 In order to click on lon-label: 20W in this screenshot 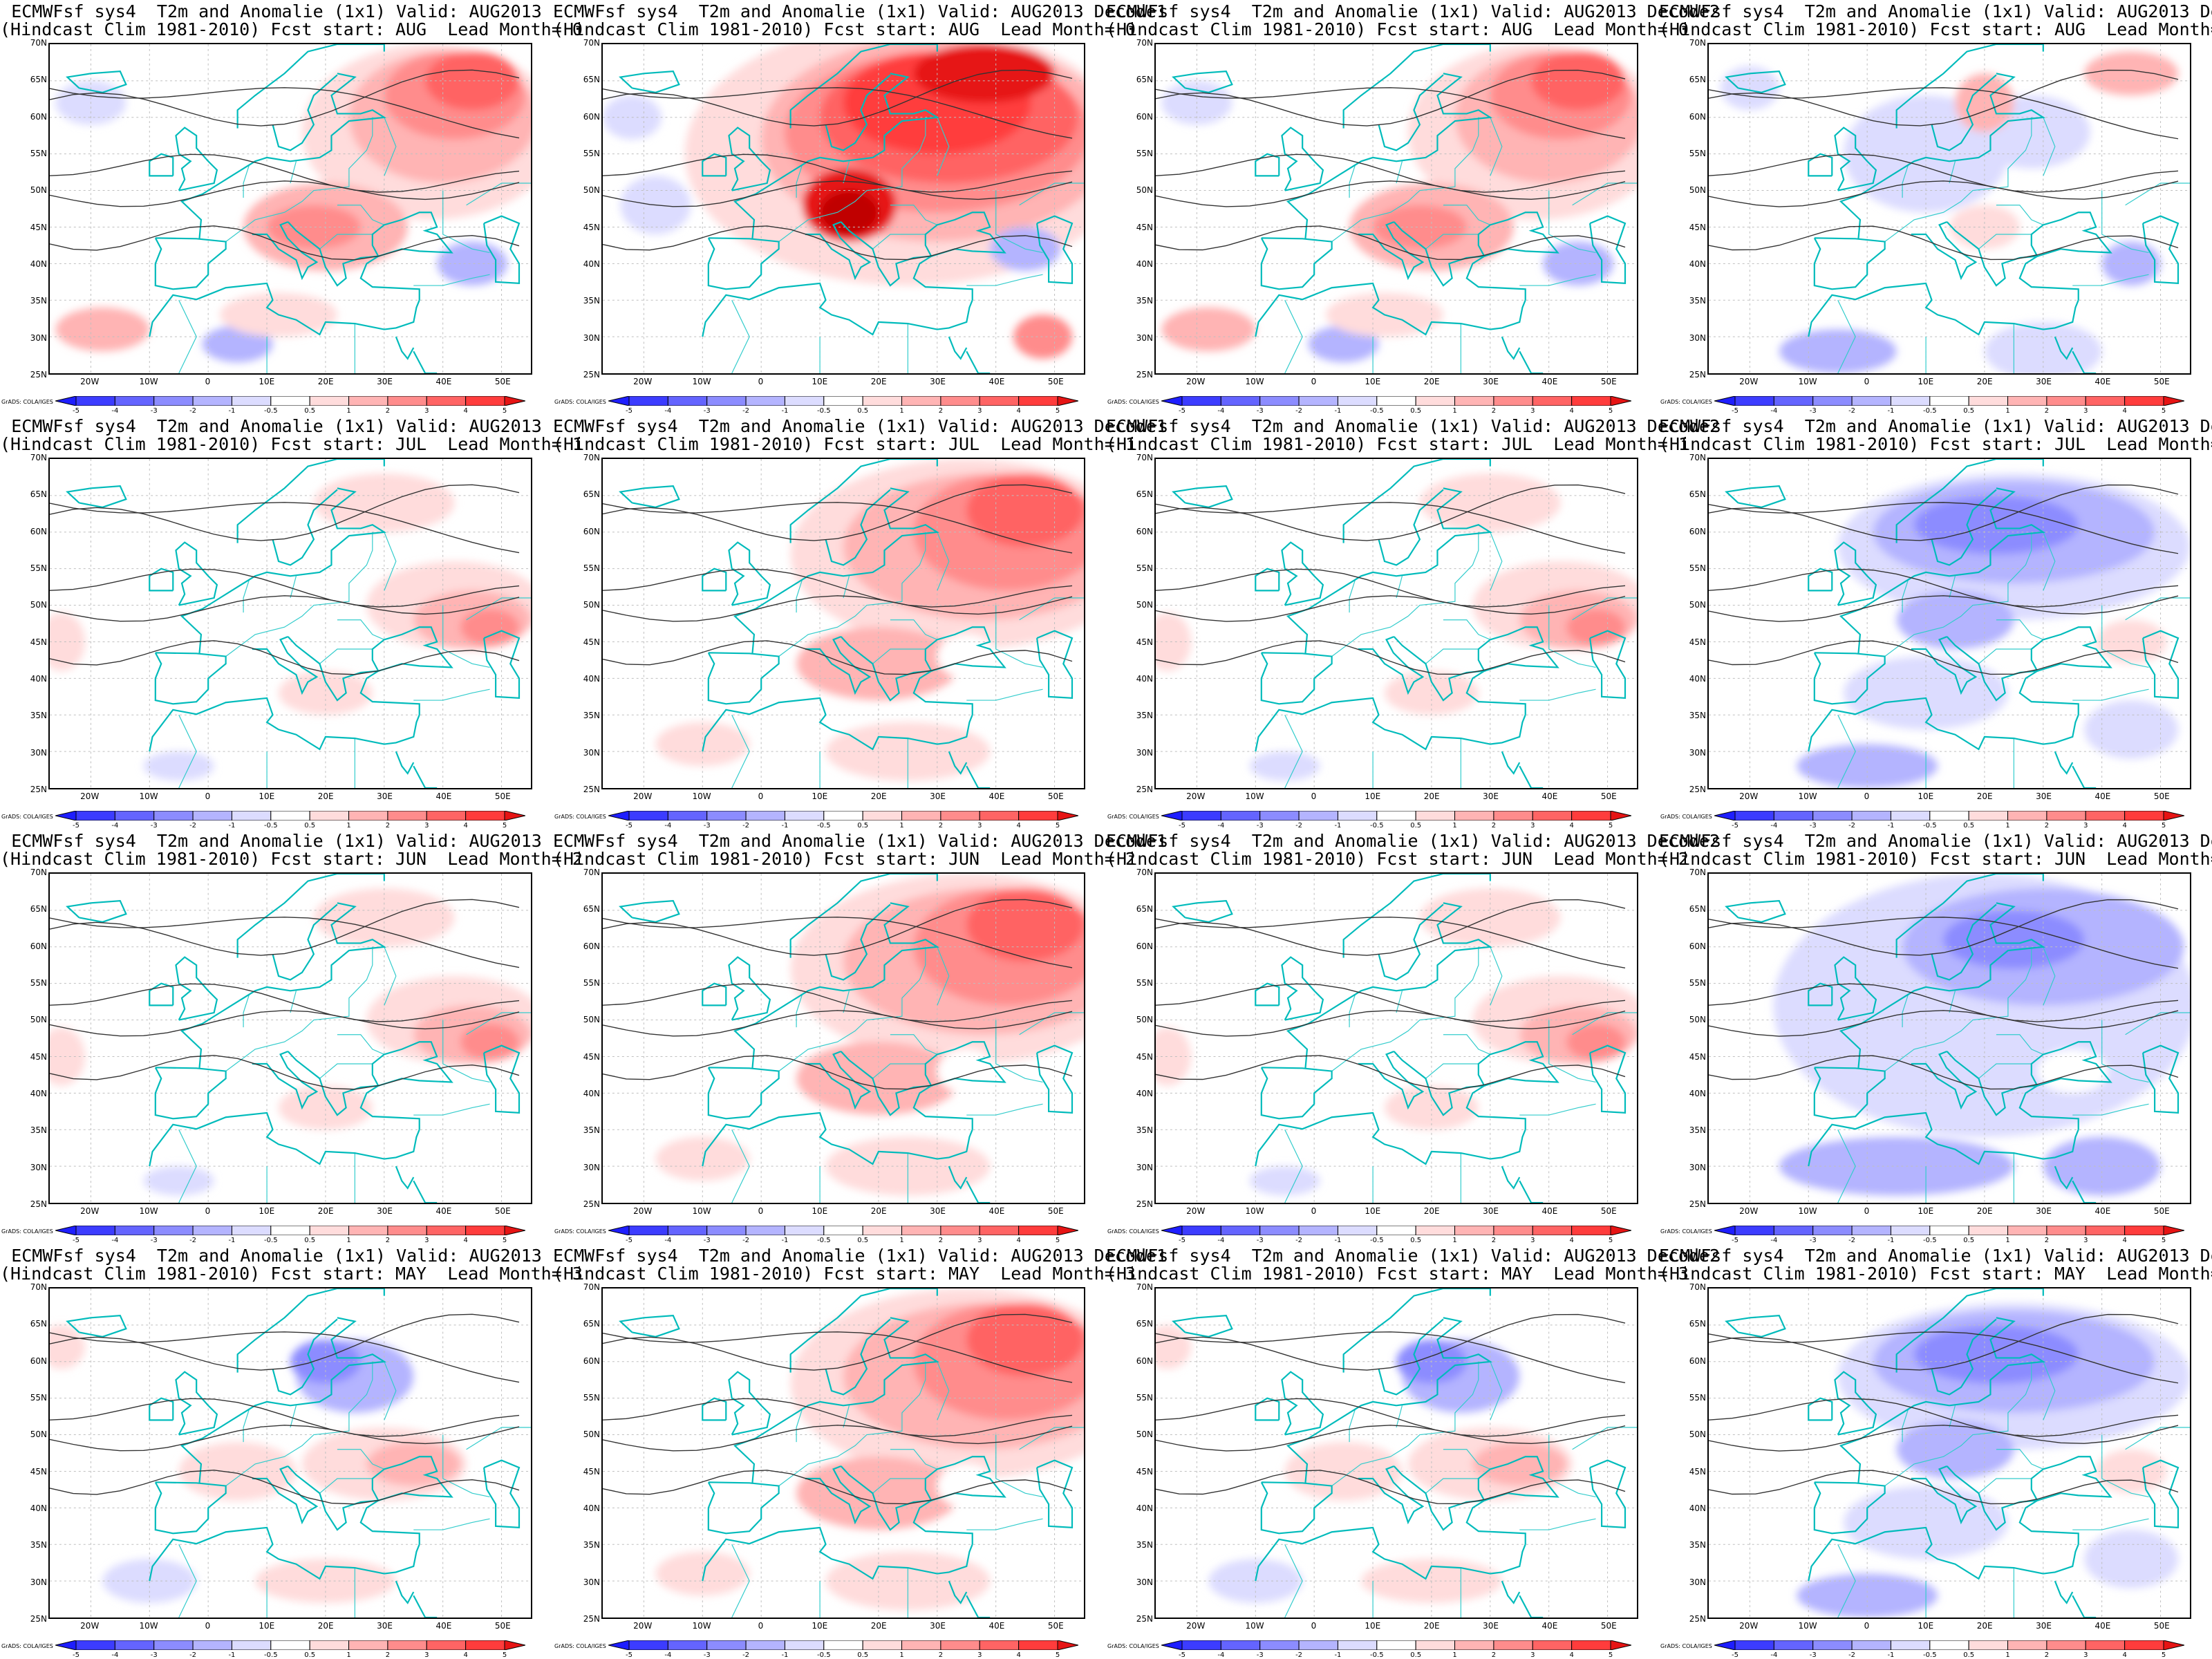, I will do `click(643, 1211)`.